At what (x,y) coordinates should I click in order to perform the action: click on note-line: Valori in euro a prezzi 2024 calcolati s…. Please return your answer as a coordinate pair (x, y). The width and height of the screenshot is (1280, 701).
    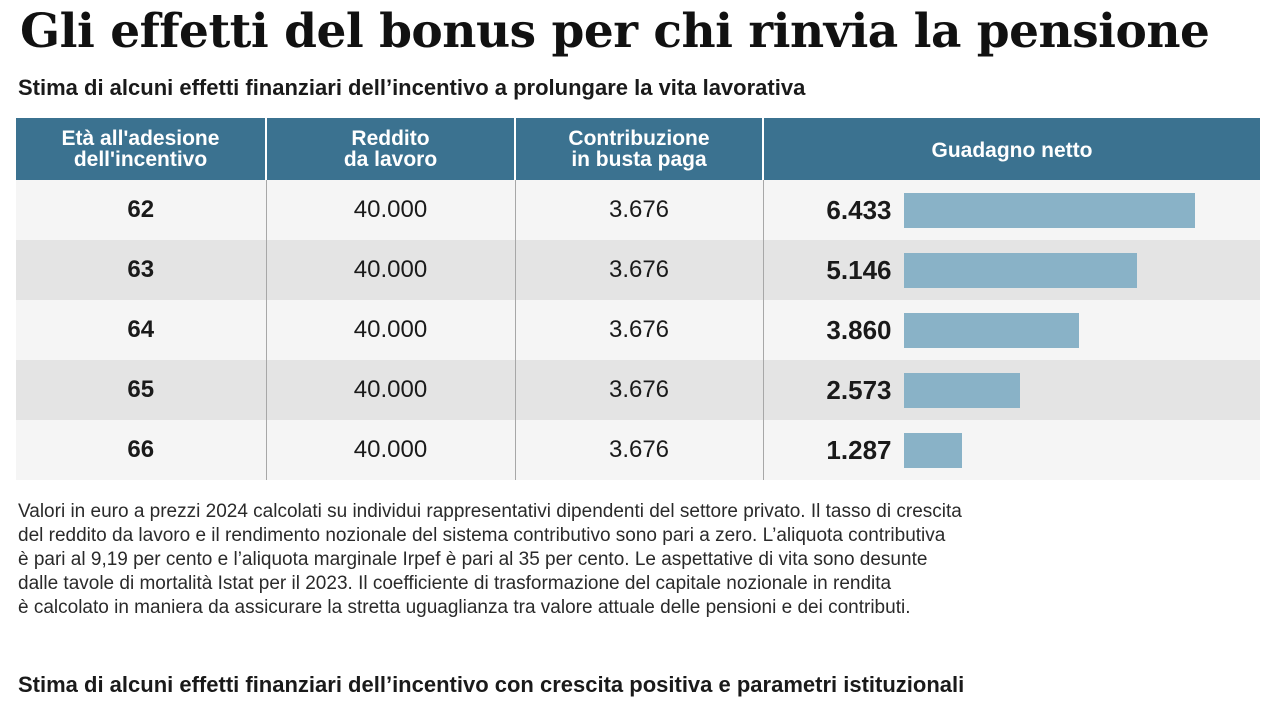
    Looking at the image, I should click on (490, 511).